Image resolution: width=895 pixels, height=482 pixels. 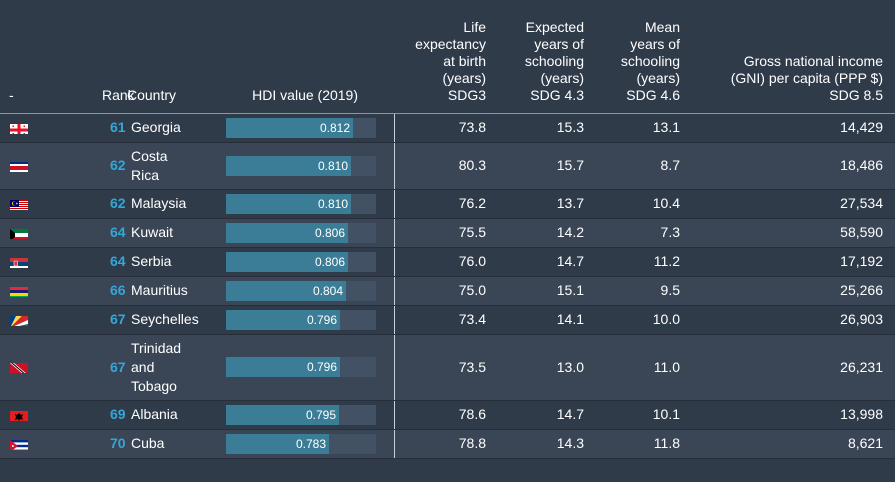 I want to click on gni-cell: 14,429, so click(x=790, y=128).